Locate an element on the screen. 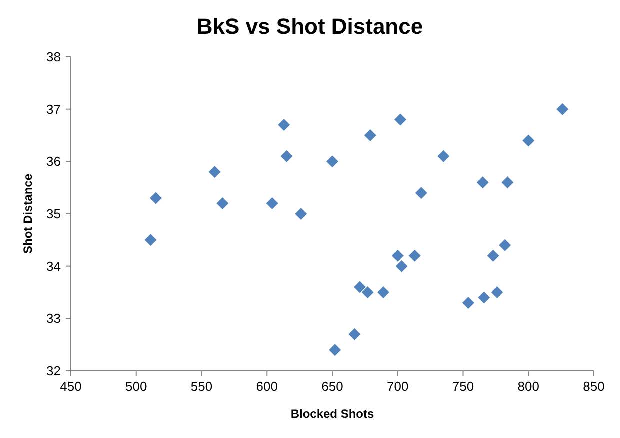 Image resolution: width=620 pixels, height=438 pixels. x-tick-label: 850 is located at coordinates (594, 386).